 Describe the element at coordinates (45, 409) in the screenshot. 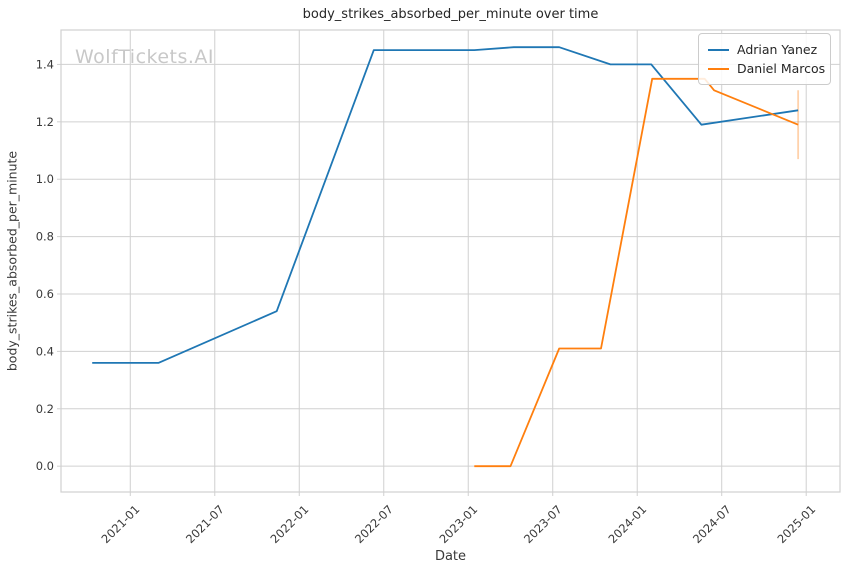

I see `svg-text: 0.2` at that location.